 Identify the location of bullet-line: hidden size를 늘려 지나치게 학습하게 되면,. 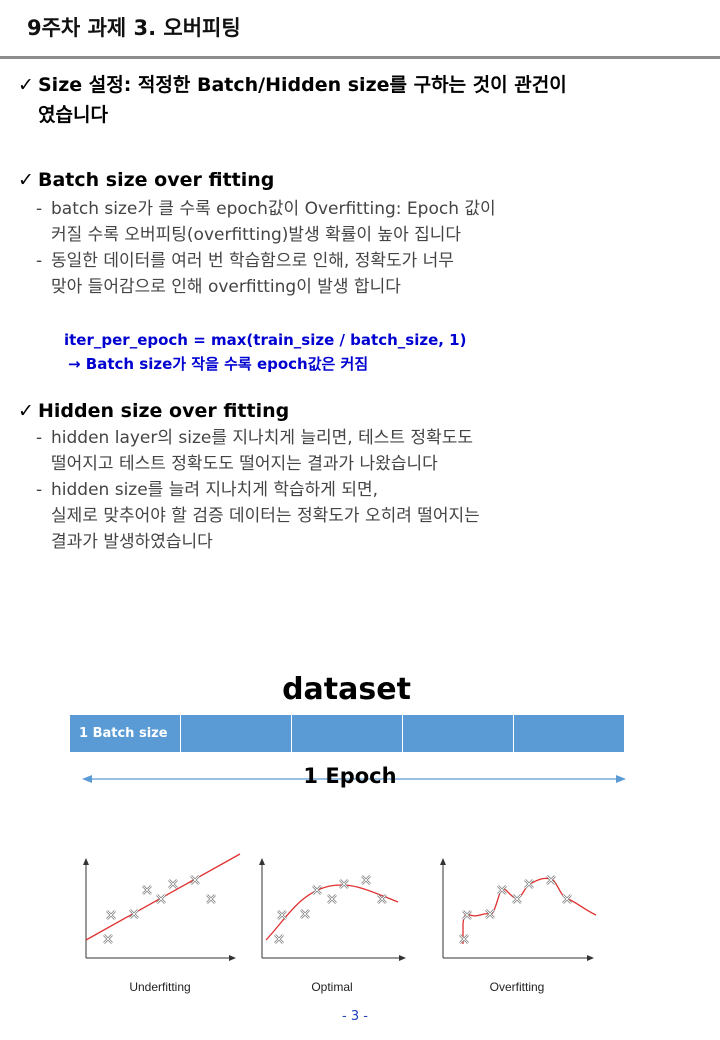
(215, 490).